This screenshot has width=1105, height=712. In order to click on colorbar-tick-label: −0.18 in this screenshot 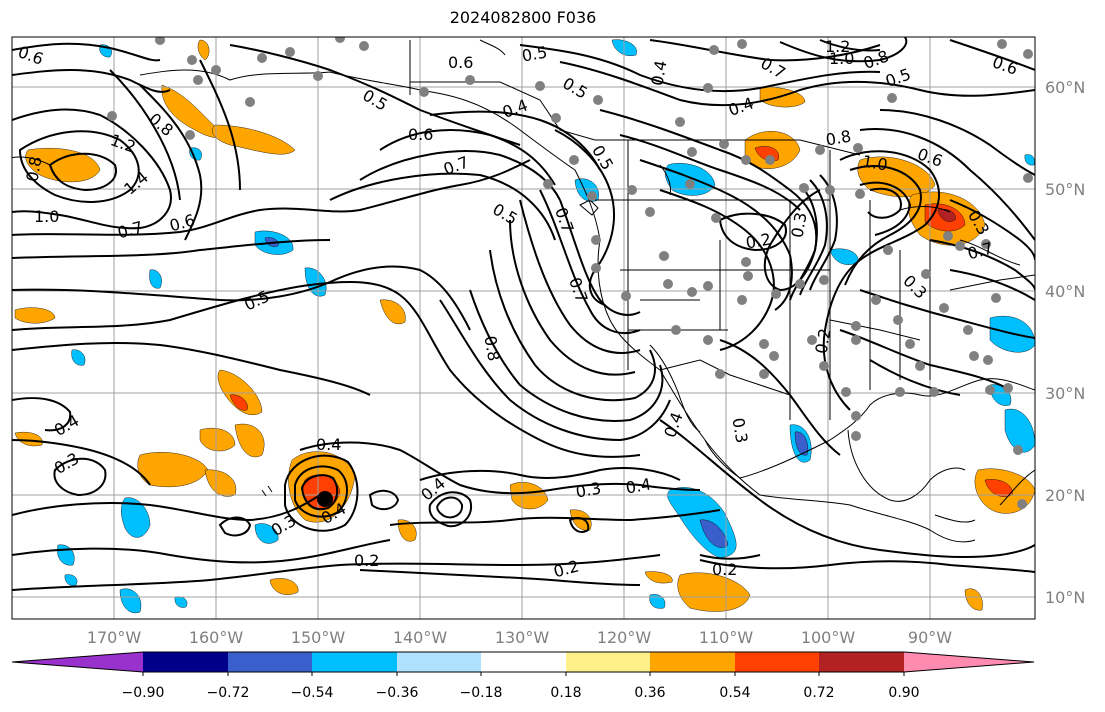, I will do `click(481, 693)`.